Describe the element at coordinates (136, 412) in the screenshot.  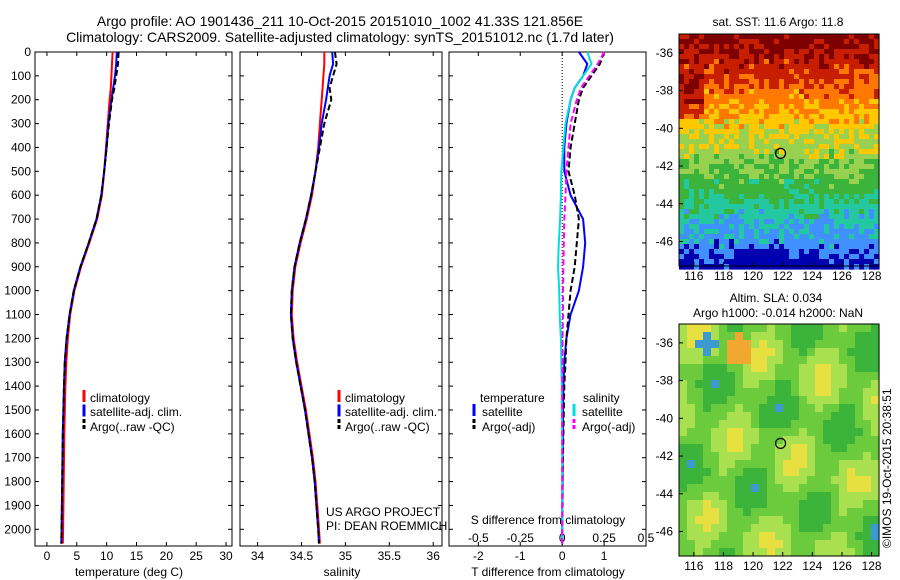
I see `temp-legend-satellite: satellite-adj. clim.` at that location.